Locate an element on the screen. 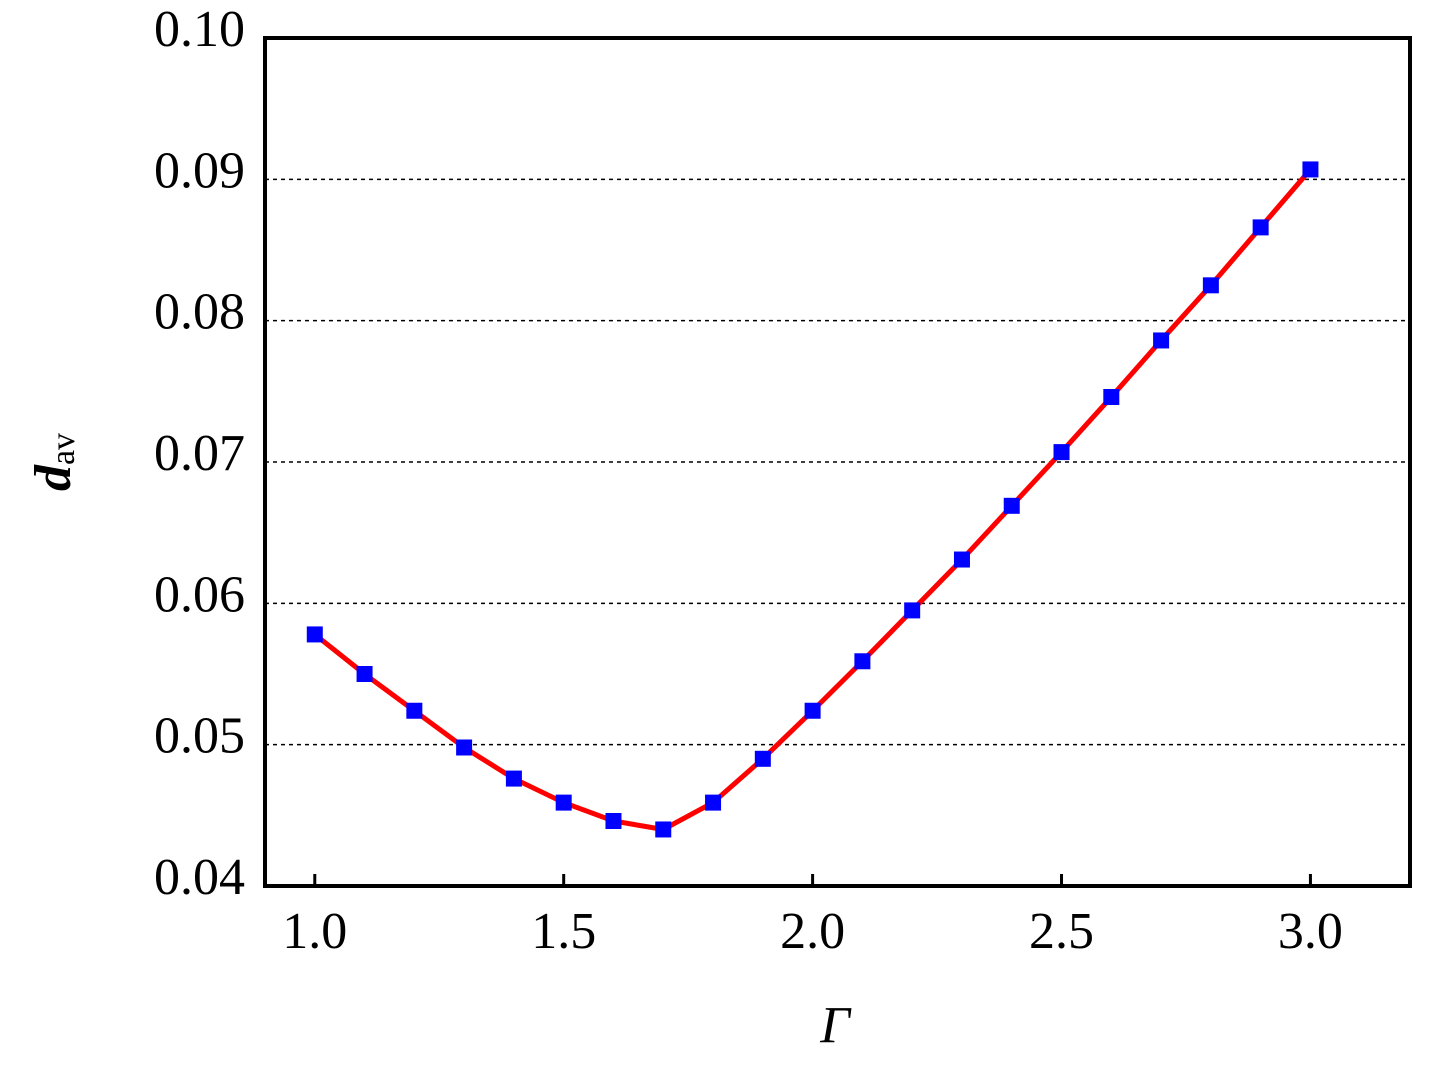  y-tick-label: 0.05 is located at coordinates (199, 736).